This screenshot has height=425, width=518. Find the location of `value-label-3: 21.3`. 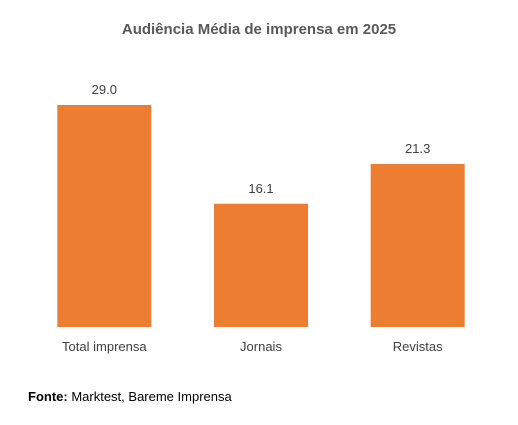

value-label-3: 21.3 is located at coordinates (417, 148).